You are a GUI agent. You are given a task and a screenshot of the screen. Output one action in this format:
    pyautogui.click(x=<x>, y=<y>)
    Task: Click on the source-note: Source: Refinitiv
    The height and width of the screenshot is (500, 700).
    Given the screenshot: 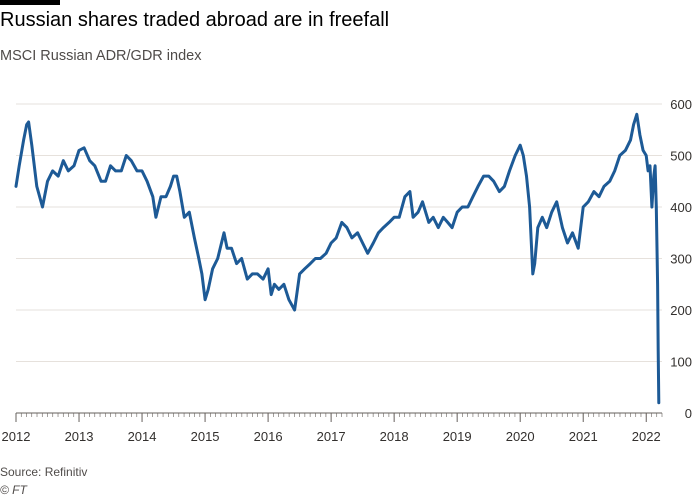 What is the action you would take?
    pyautogui.click(x=44, y=472)
    